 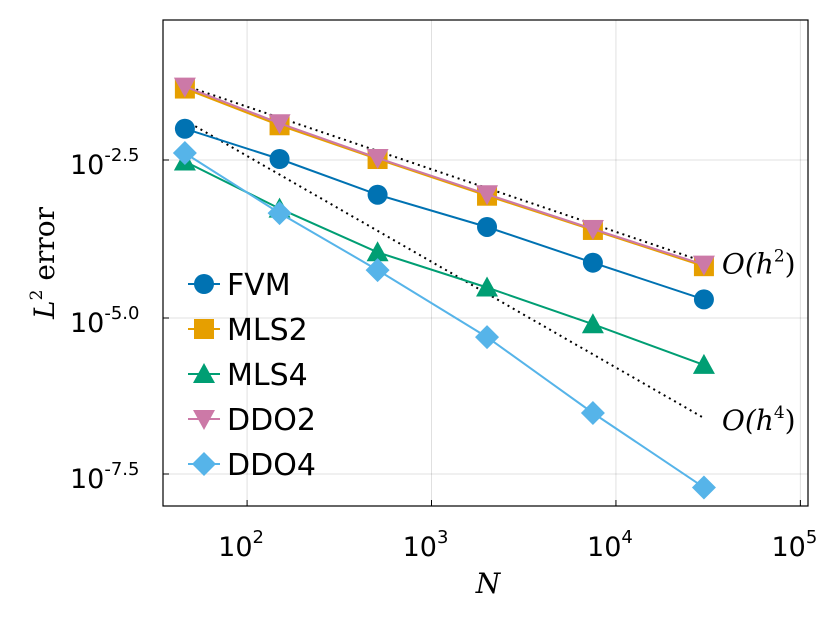 I want to click on legend-item-mls2: MLS2, so click(x=248, y=330).